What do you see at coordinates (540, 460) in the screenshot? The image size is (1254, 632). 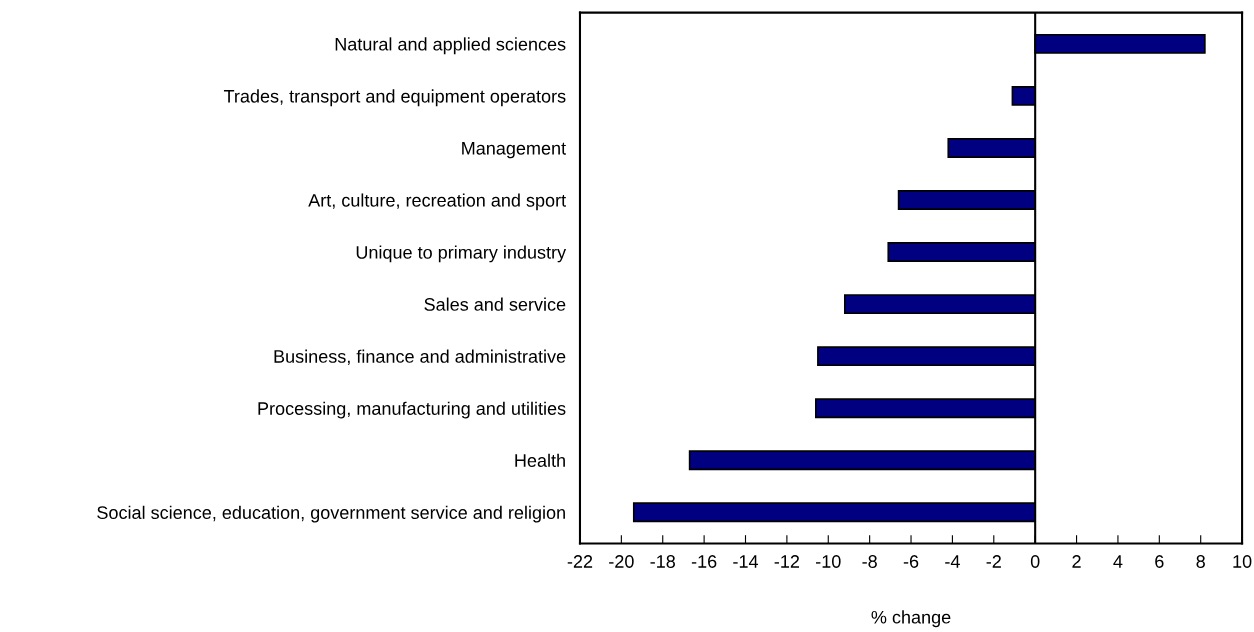 I see `y-tick-label: Health` at bounding box center [540, 460].